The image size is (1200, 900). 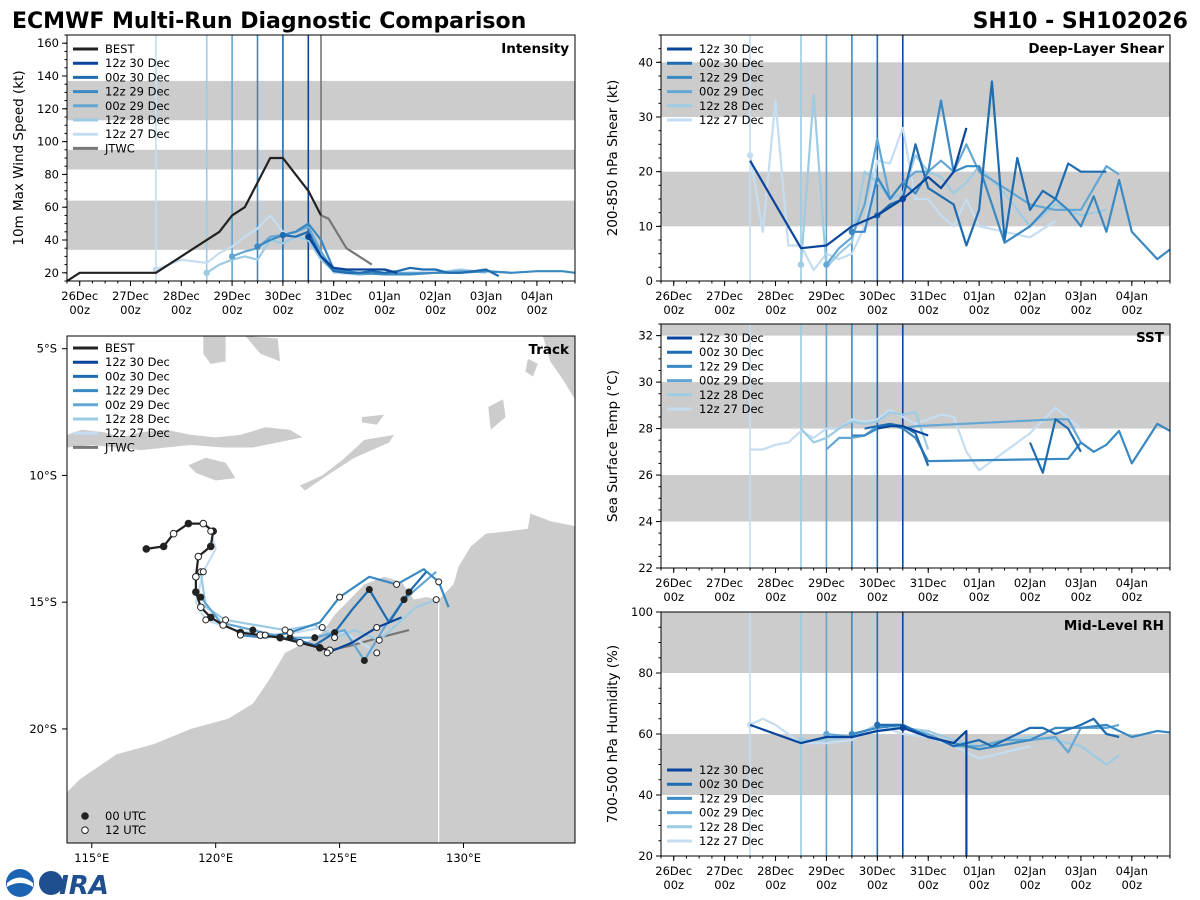 What do you see at coordinates (1081, 296) in the screenshot?
I see `shear-x-tick-date: 03Jan` at bounding box center [1081, 296].